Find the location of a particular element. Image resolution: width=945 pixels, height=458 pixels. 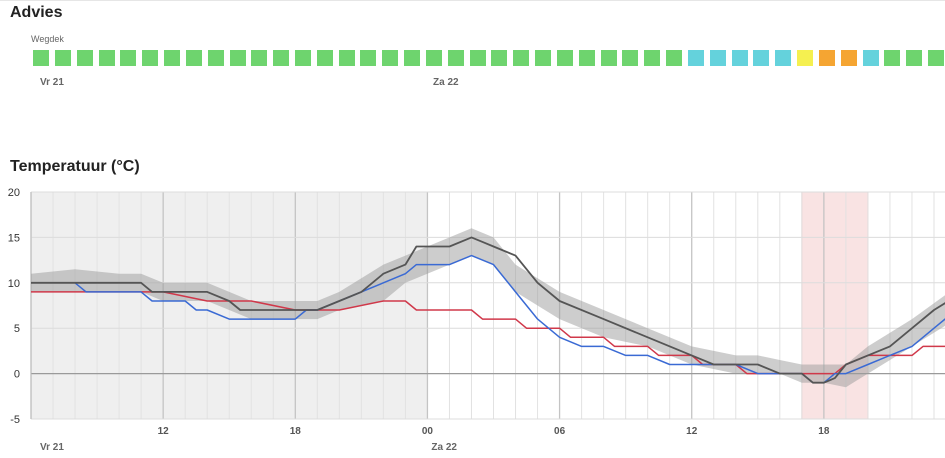

y-tick-label: 20 is located at coordinates (14, 193).